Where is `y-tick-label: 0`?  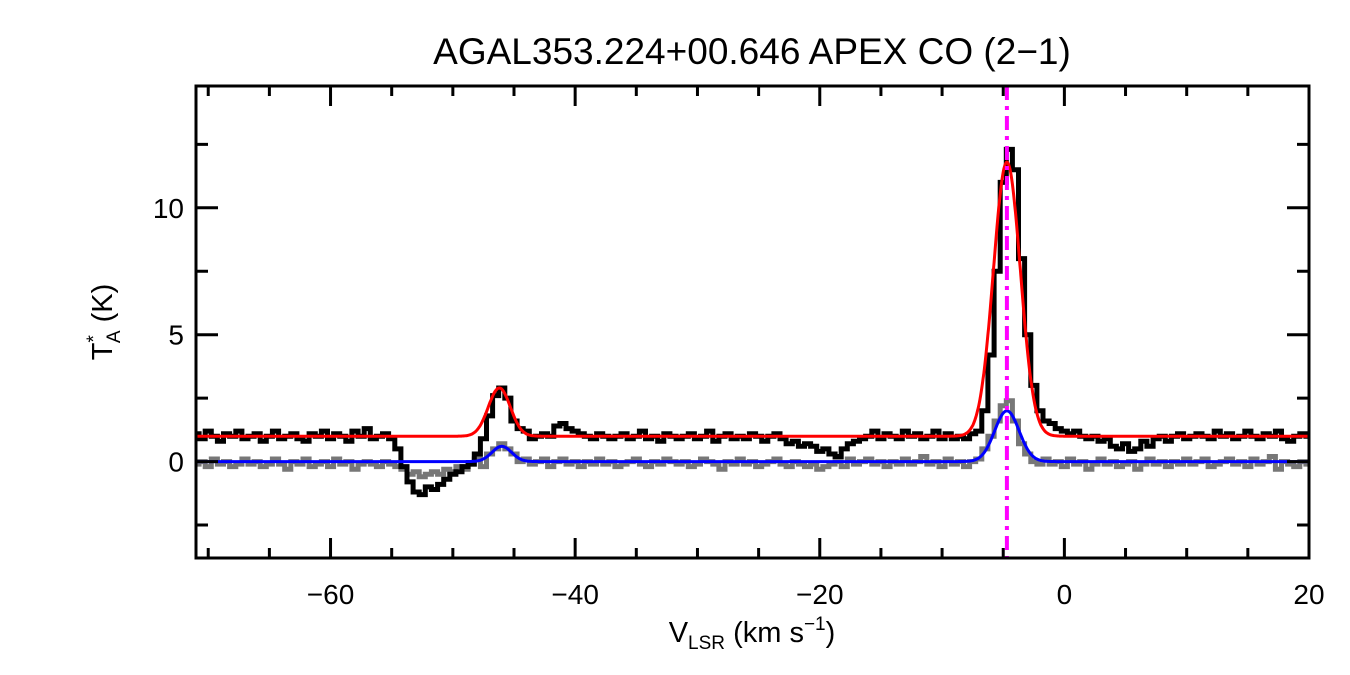 y-tick-label: 0 is located at coordinates (176, 462).